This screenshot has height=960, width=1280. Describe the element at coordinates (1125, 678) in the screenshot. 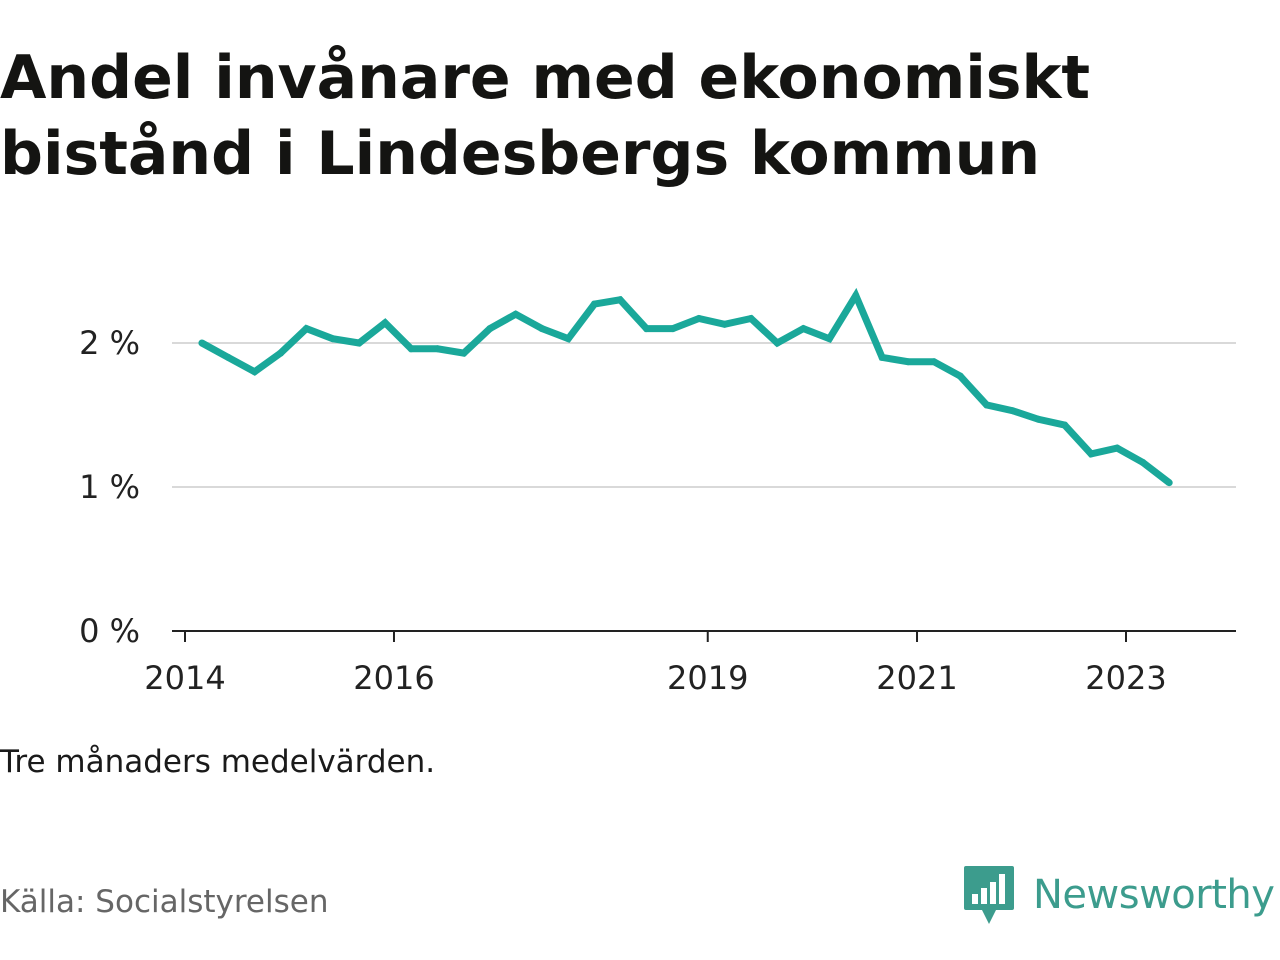

I see `x-tick-label: 2023` at that location.